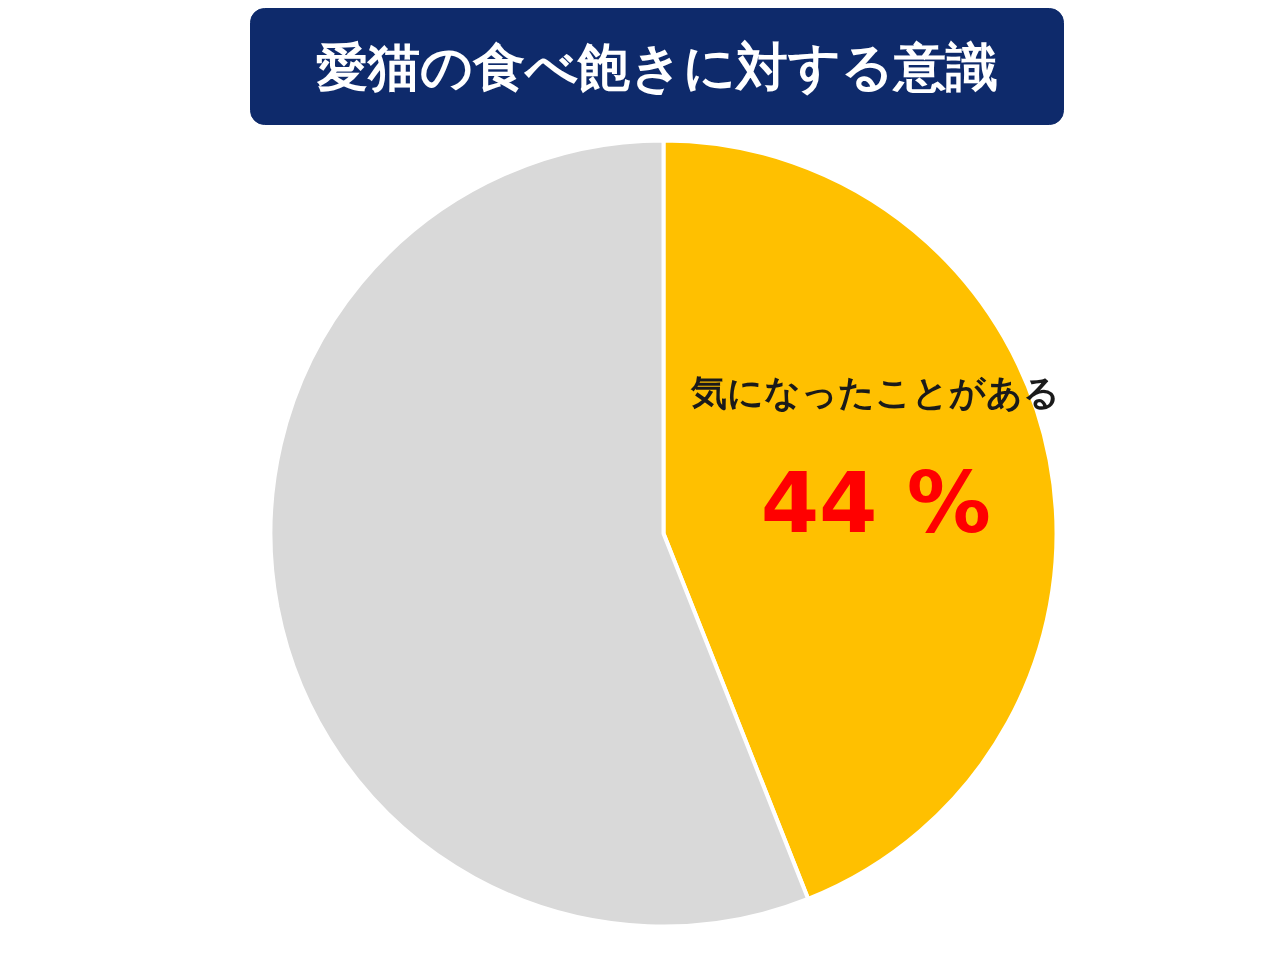 Image resolution: width=1279 pixels, height=976 pixels. Describe the element at coordinates (875, 393) in the screenshot. I see `slice-label: 気になったことがある` at that location.